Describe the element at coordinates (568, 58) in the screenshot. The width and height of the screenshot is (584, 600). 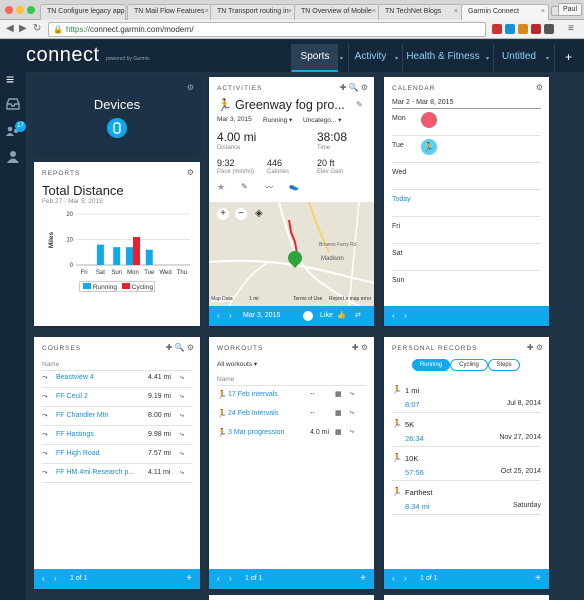
I see `add-tab-button: +` at that location.